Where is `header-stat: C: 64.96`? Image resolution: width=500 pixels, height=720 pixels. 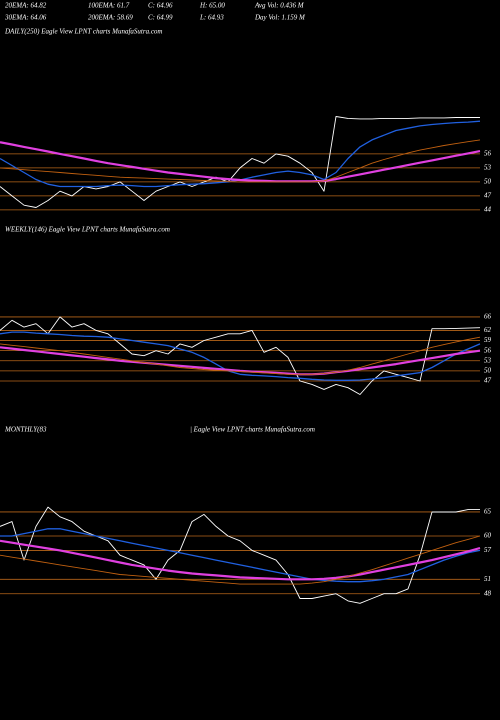
header-stat: C: 64.96 is located at coordinates (160, 6).